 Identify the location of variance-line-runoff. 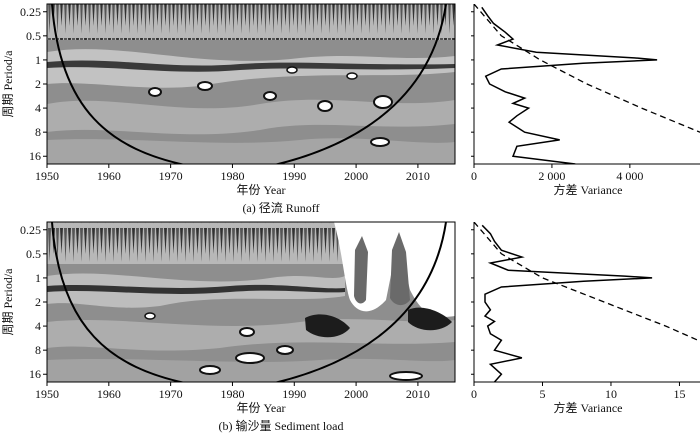
(569, 85).